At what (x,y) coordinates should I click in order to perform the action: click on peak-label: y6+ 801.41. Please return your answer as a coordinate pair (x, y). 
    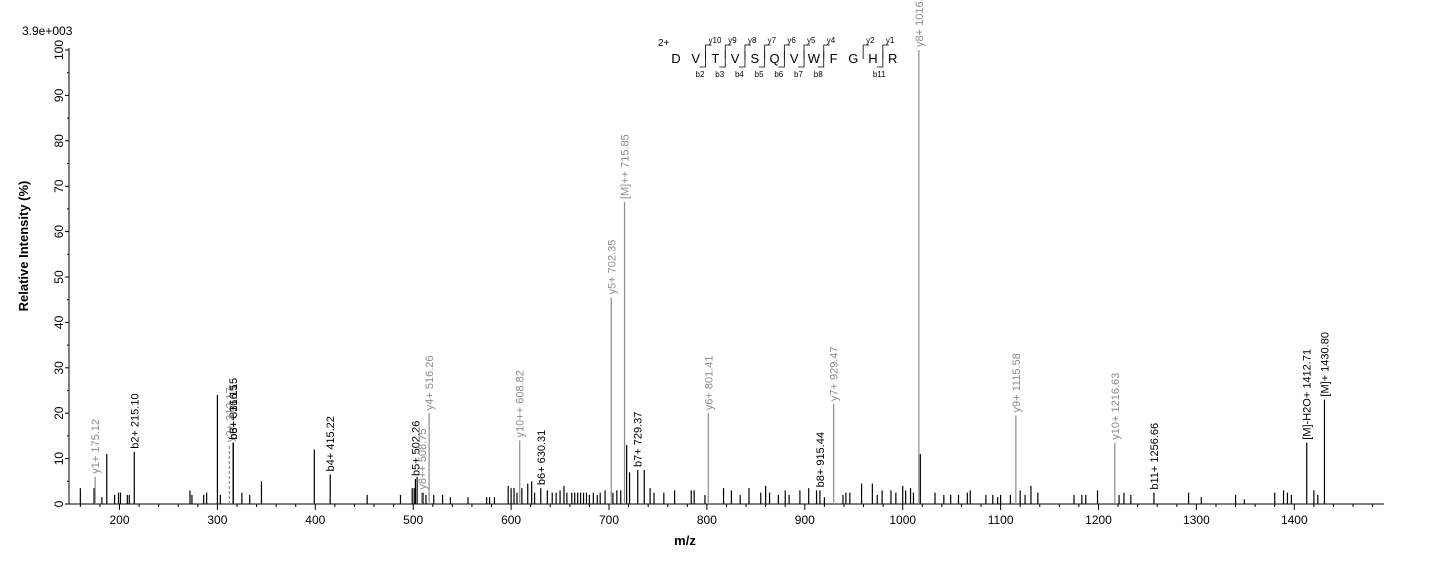
    Looking at the image, I should click on (709, 382).